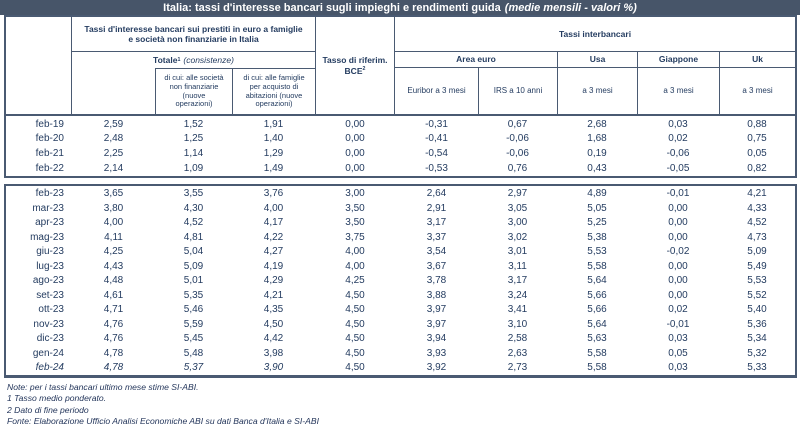  Describe the element at coordinates (355, 266) in the screenshot. I see `value-cell: 4,00` at that location.